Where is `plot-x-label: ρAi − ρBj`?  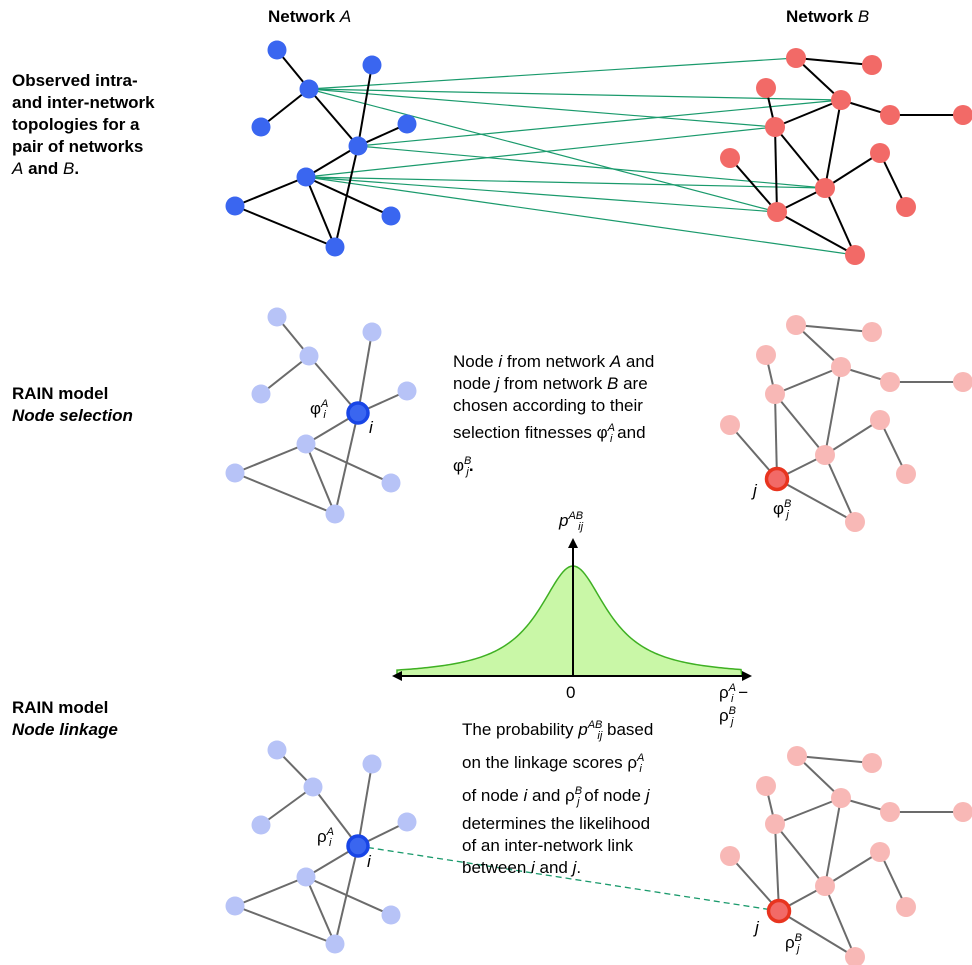 plot-x-label: ρAi − ρBj is located at coordinates (734, 705).